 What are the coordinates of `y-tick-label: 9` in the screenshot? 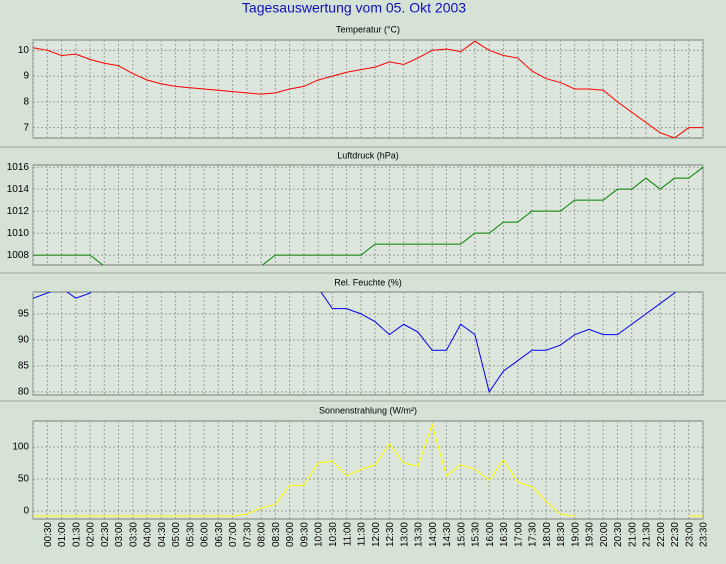 It's located at (26, 76).